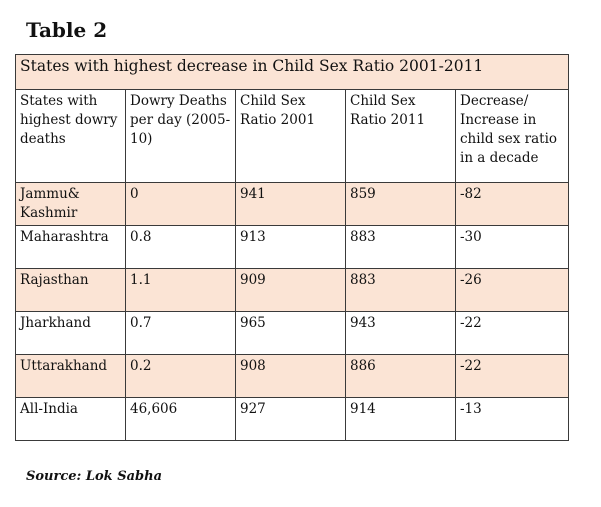  I want to click on table-row-total: All-India 46,606 927 914 -13, so click(292, 419).